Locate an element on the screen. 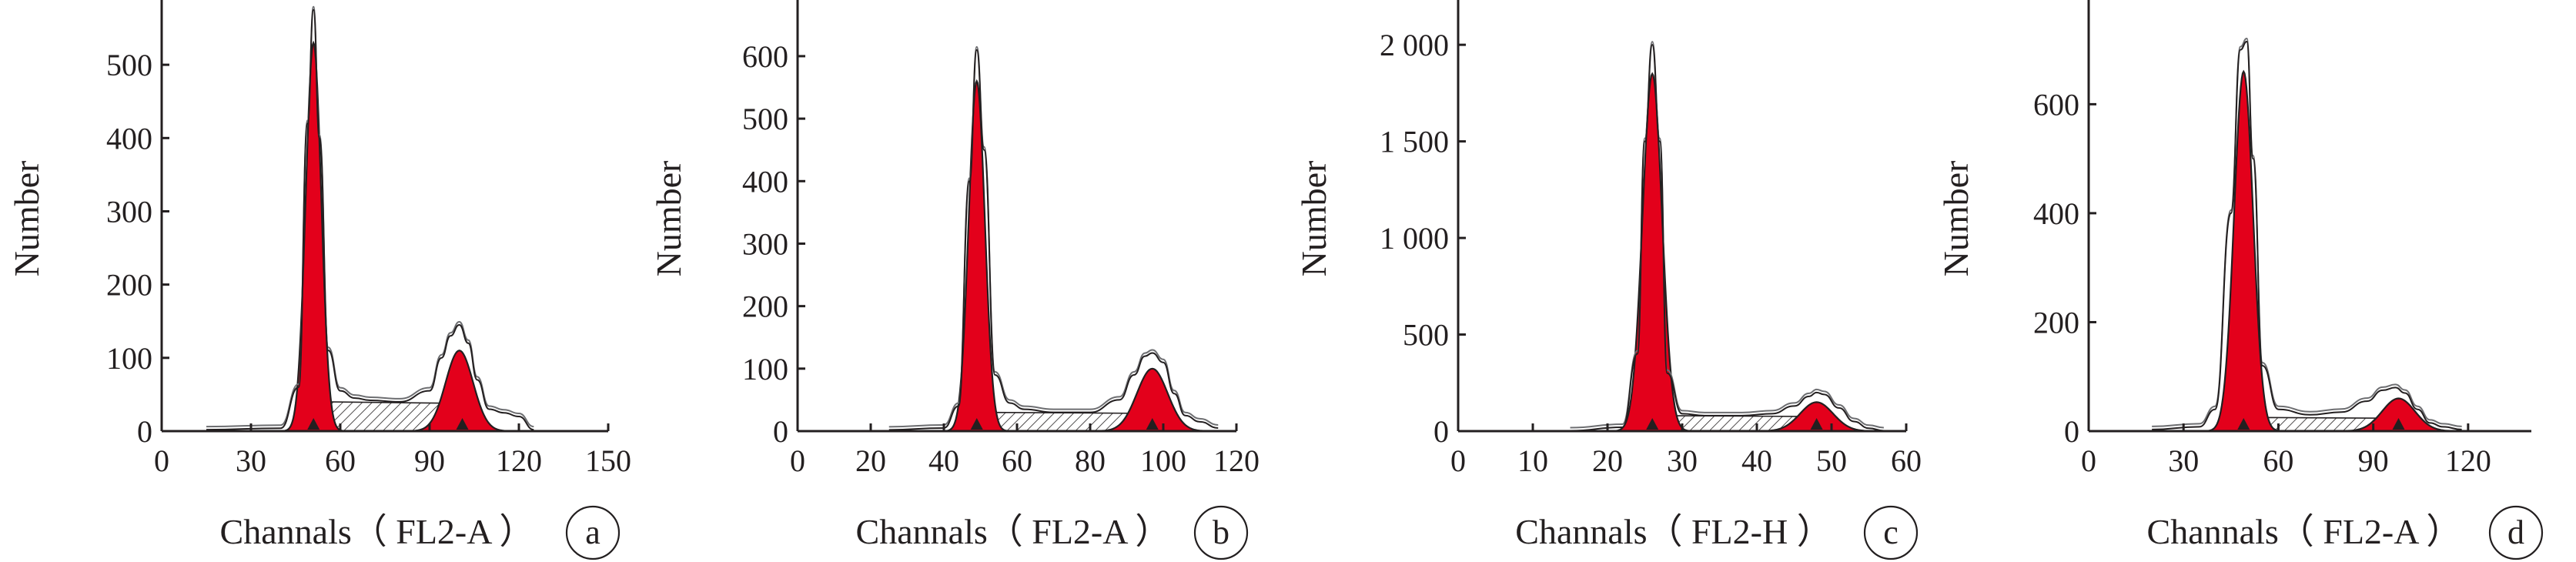 The height and width of the screenshot is (562, 2576). panel-label: d is located at coordinates (2516, 532).